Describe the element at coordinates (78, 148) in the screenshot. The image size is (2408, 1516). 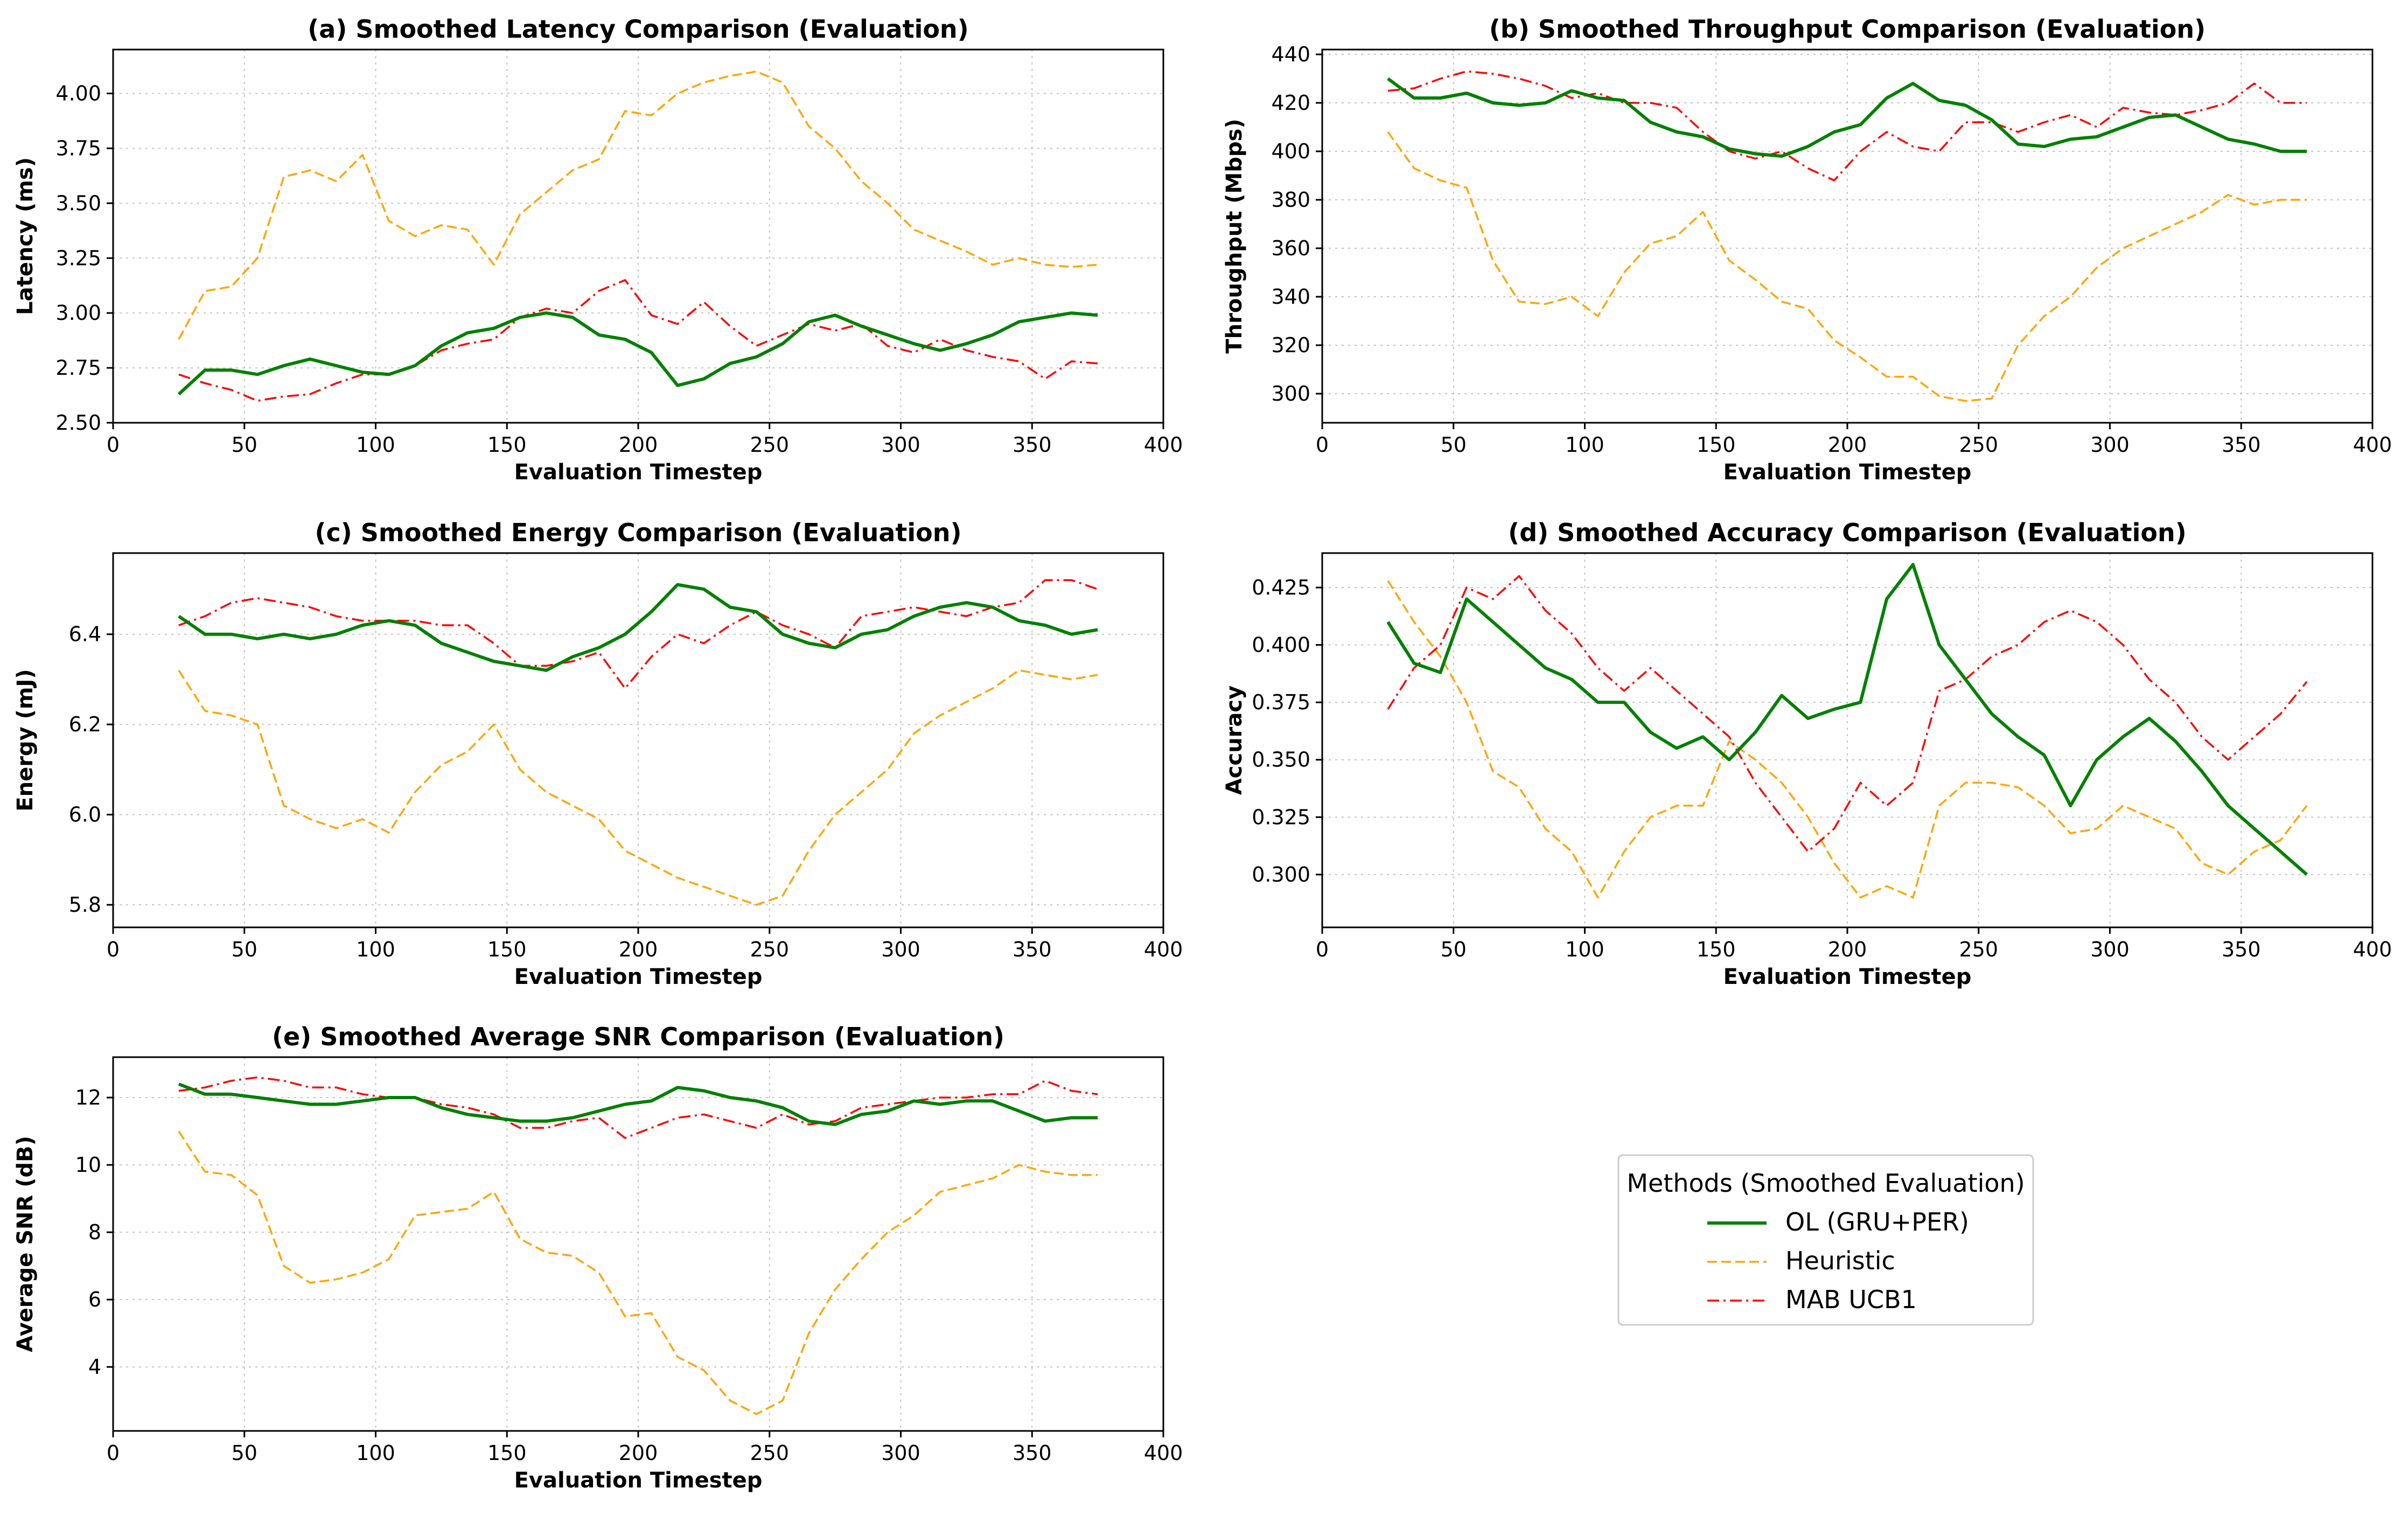
I see `y-tick-label: 3.75` at that location.